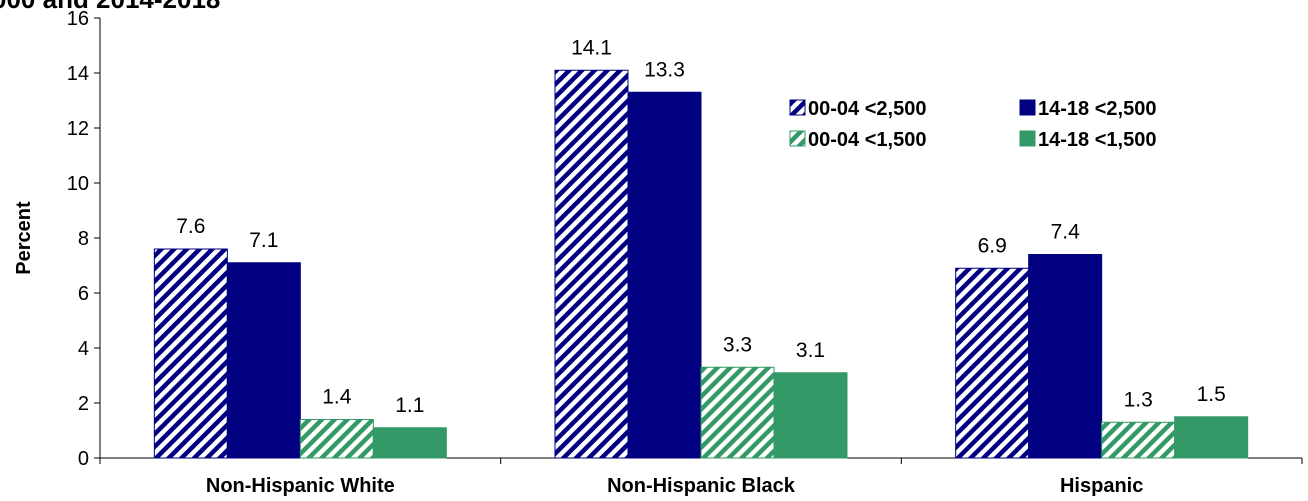  I want to click on y-tick-label: 6, so click(83, 294).